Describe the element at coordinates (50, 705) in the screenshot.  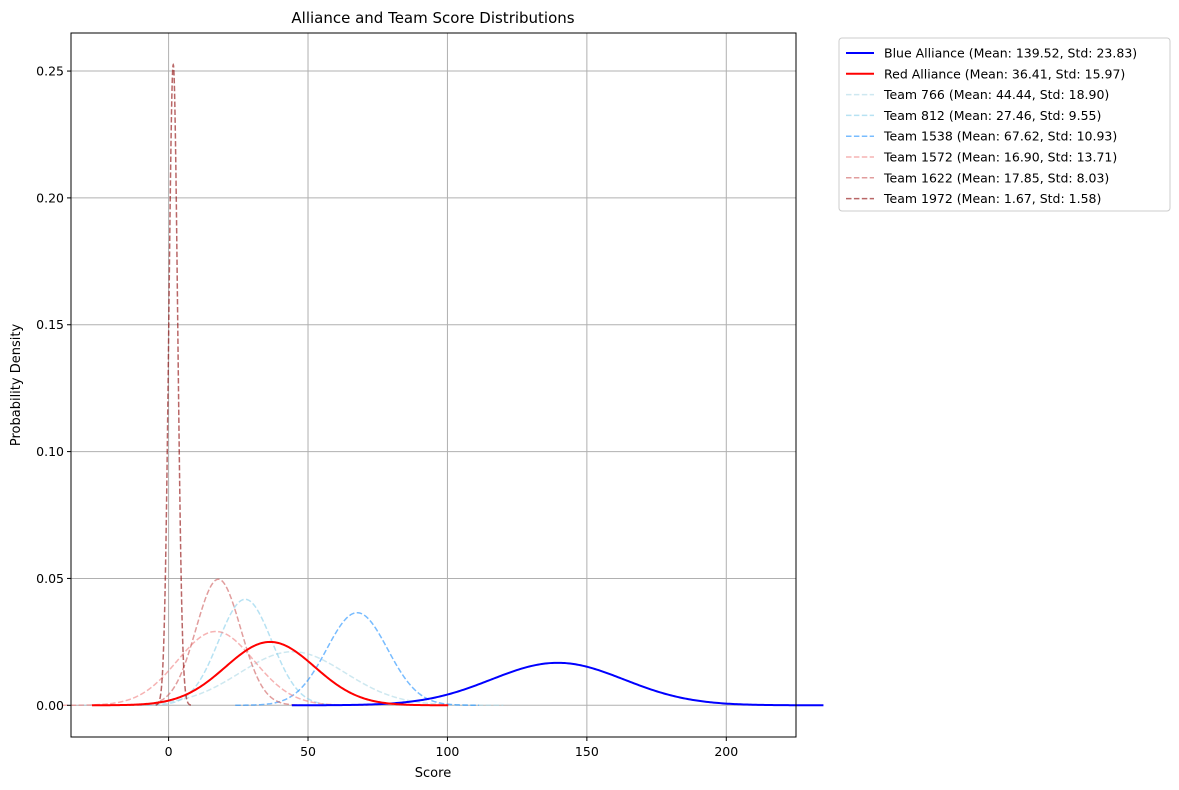
I see `y-tick-label: 0.00` at that location.